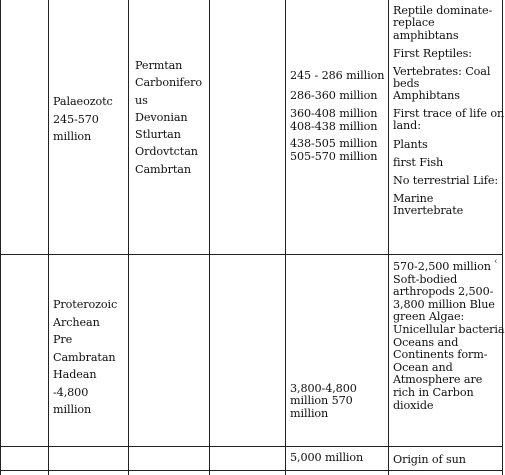 The height and width of the screenshot is (475, 505). I want to click on duration-cell: 3,800-4,800 million 570 million, so click(323, 401).